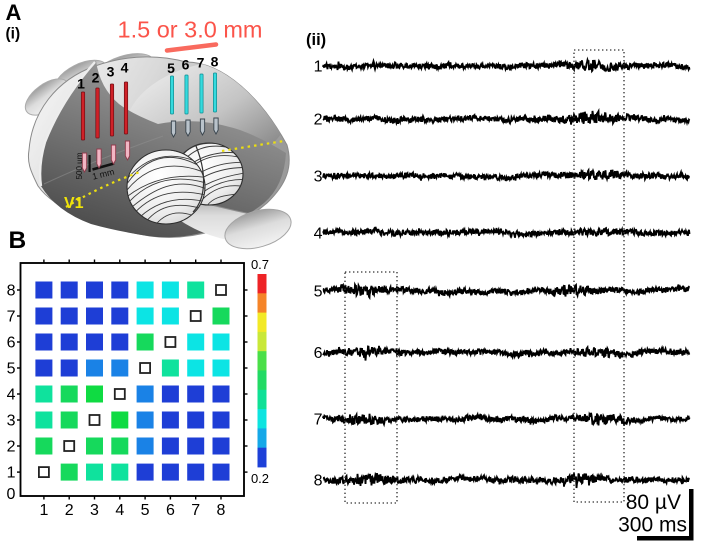 The height and width of the screenshot is (554, 701). I want to click on svg-text: (i), so click(13, 34).